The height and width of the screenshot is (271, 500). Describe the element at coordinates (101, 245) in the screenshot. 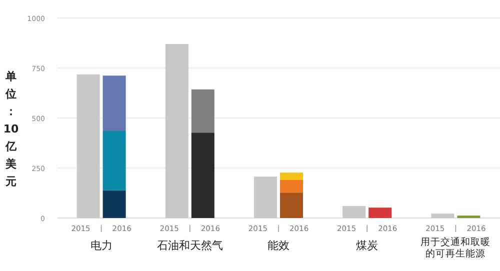

I see `text: 电力` at that location.